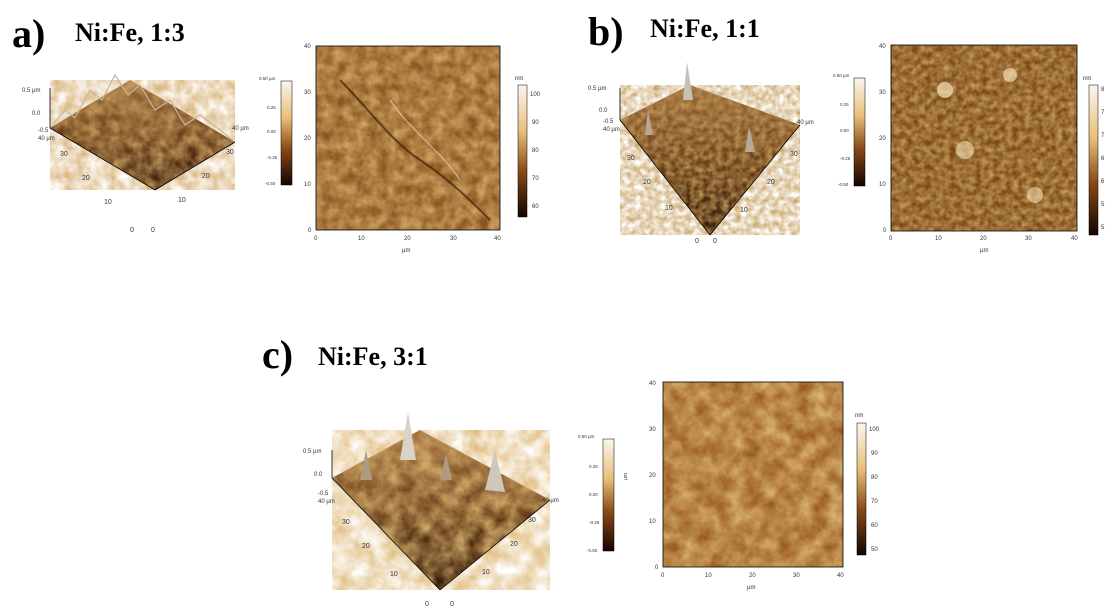 The image size is (1110, 608). What do you see at coordinates (29, 33) in the screenshot?
I see `panel-a-letter: a)` at bounding box center [29, 33].